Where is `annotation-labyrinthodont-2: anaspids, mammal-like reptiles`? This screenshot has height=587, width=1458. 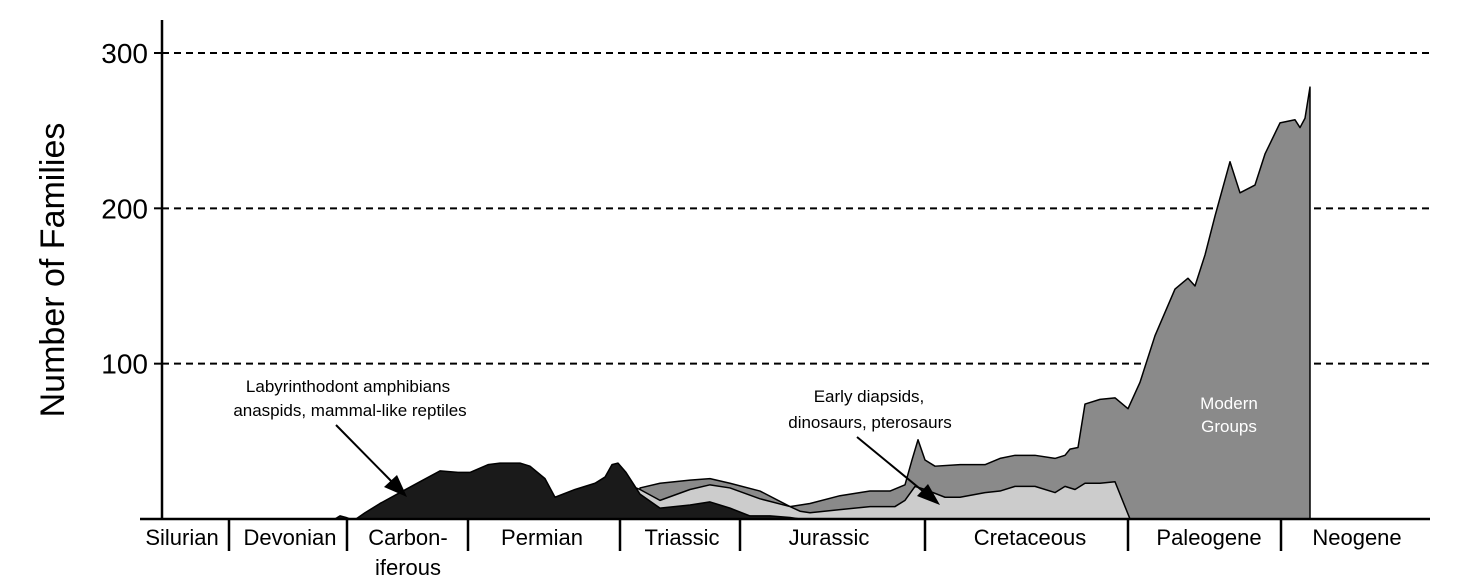
annotation-labyrinthodont-2: anaspids, mammal-like reptiles is located at coordinates (349, 410).